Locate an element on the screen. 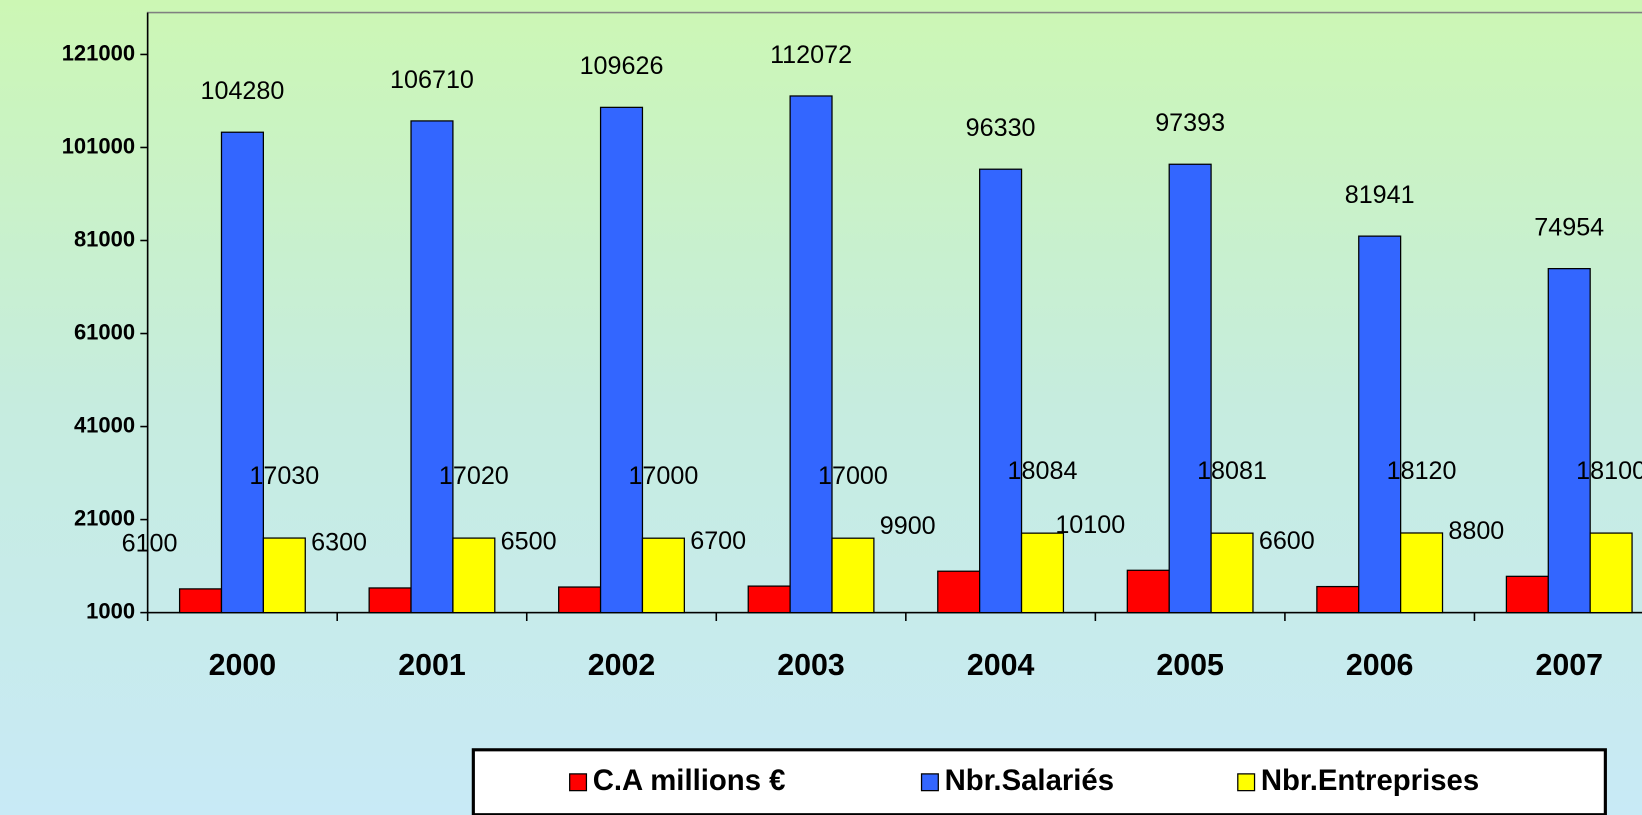 The height and width of the screenshot is (815, 1642). data-label: 6300 is located at coordinates (339, 543).